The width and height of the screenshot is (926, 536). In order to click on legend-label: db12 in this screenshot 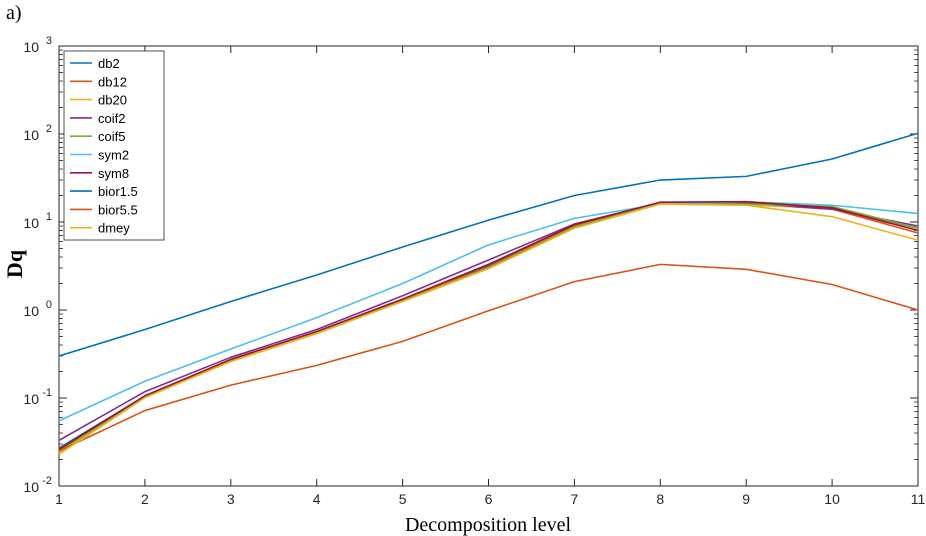, I will do `click(112, 81)`.